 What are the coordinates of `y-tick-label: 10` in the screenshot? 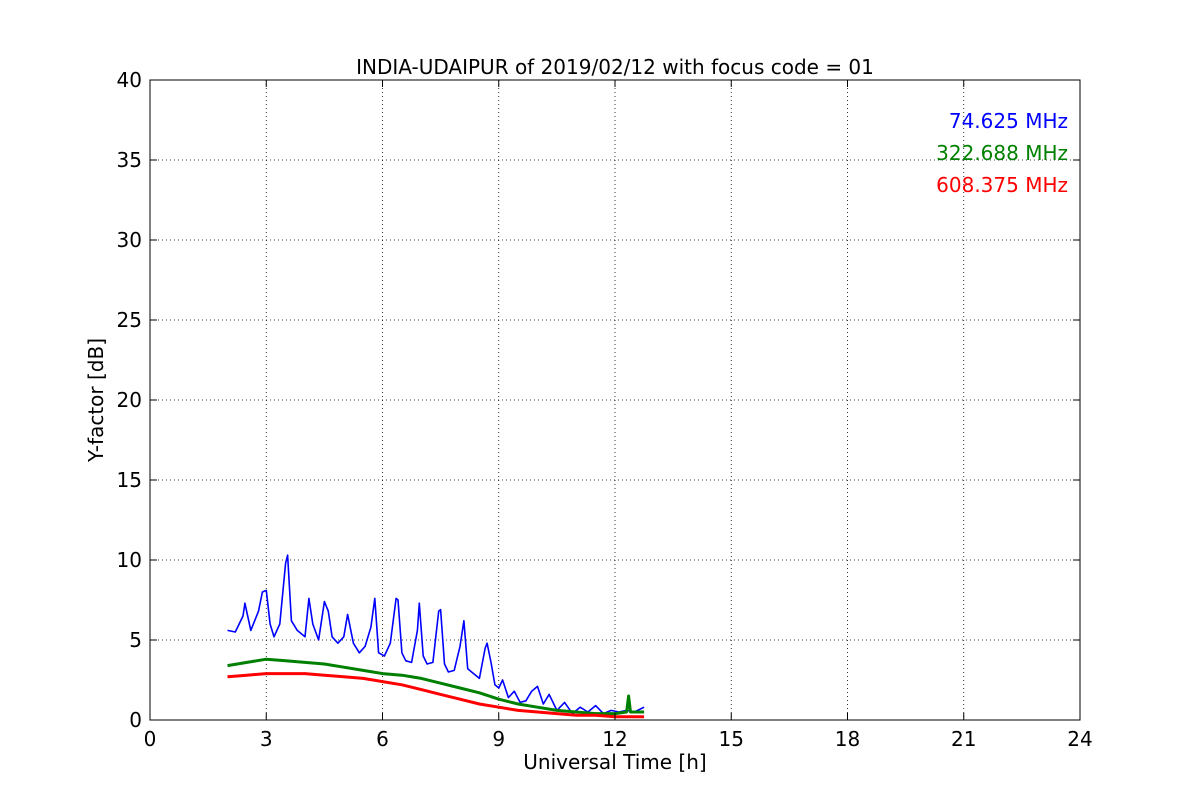 It's located at (129, 560).